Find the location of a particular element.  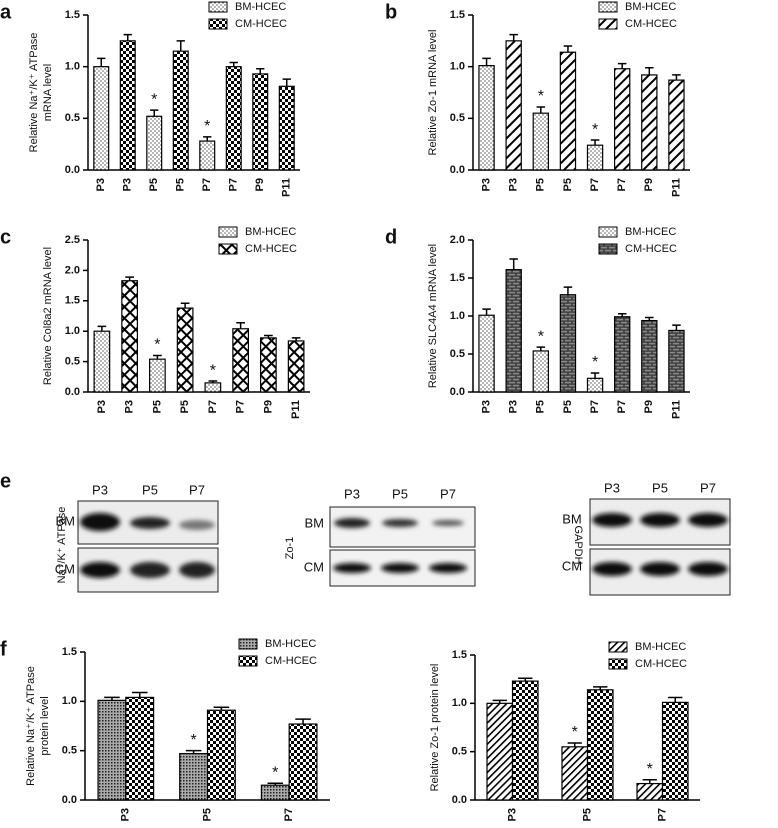

y-axis-label: Relative Na⁺/K⁺ ATPase is located at coordinates (34, 93).